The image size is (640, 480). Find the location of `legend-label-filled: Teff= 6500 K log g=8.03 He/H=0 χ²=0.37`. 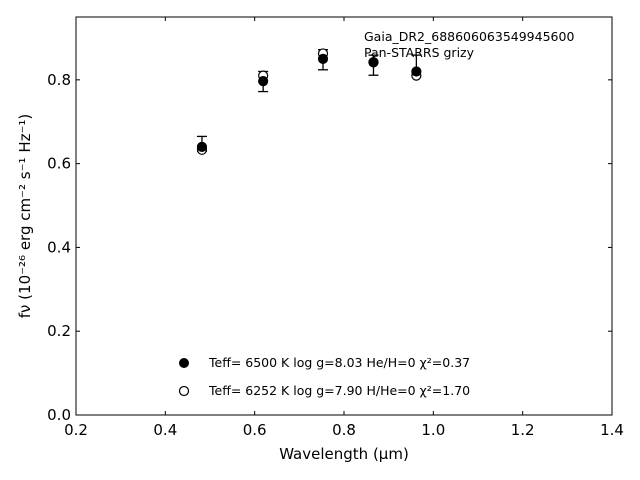

legend-label-filled: Teff= 6500 K log g=8.03 He/H=0 χ²=0.37 is located at coordinates (339, 362).